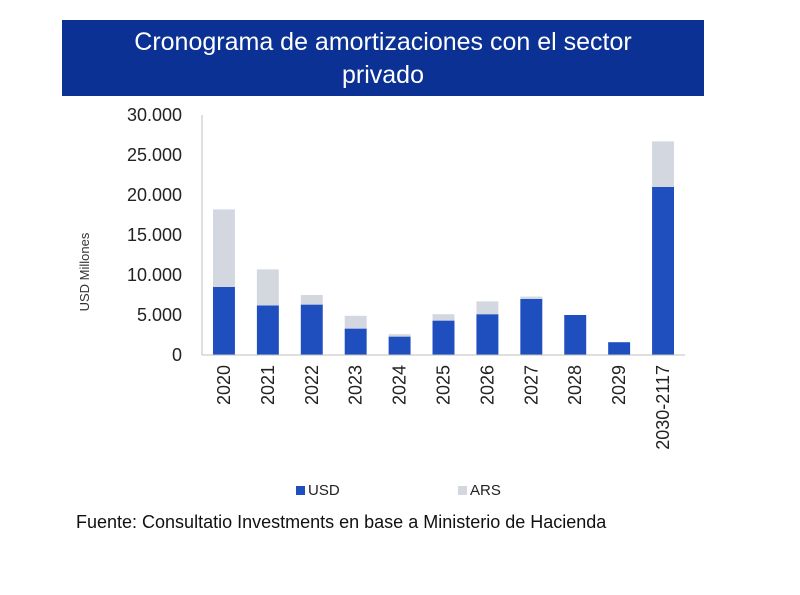  I want to click on bar-ars-2025, so click(443, 317).